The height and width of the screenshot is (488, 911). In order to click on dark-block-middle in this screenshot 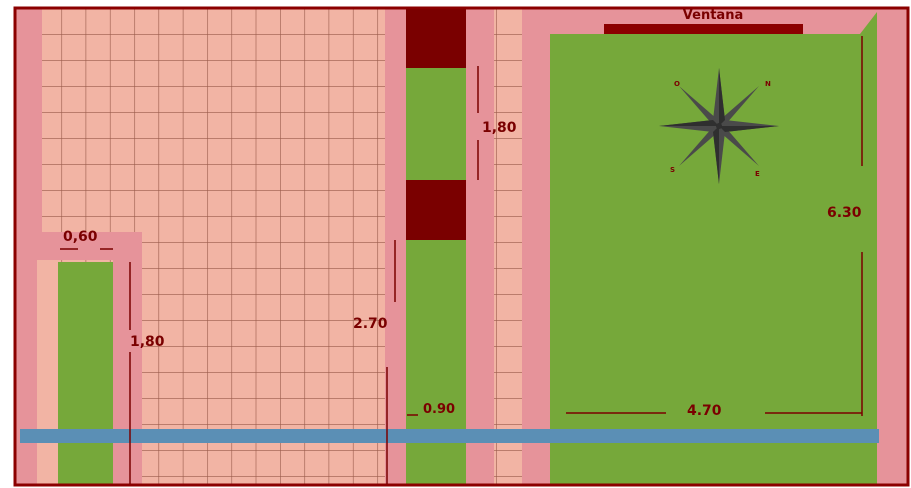, I will do `click(436, 210)`.